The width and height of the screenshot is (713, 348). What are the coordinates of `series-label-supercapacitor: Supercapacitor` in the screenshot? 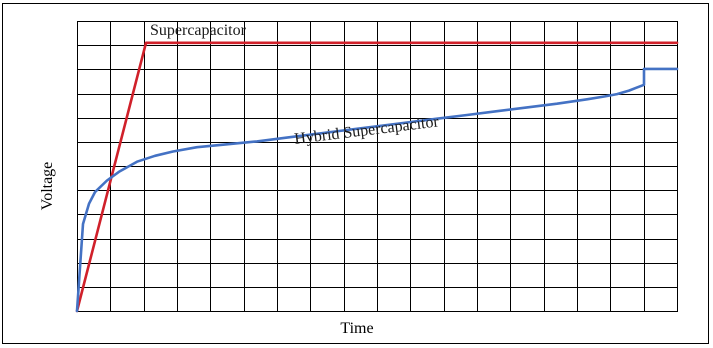 It's located at (198, 30).